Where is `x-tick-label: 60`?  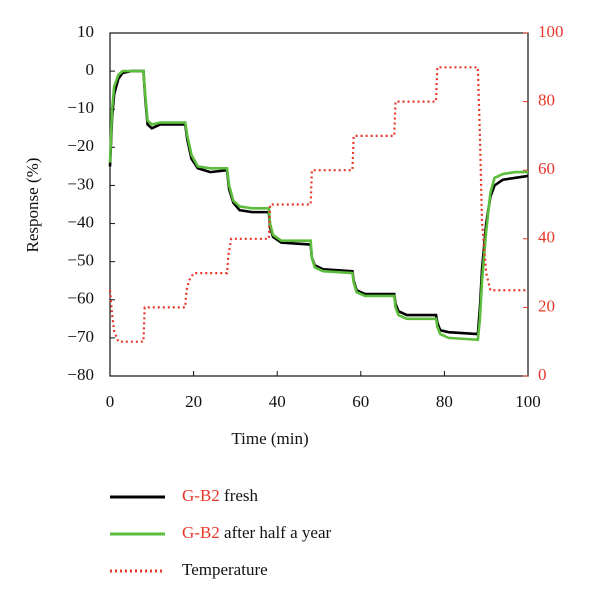
x-tick-label: 60 is located at coordinates (360, 401).